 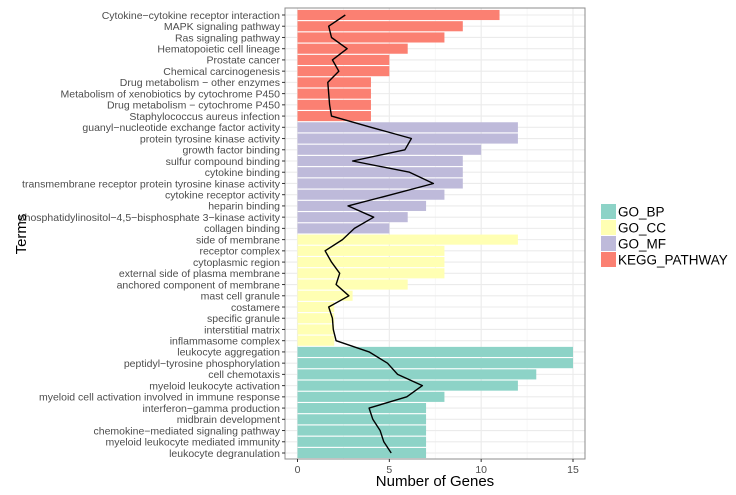 What do you see at coordinates (255, 308) in the screenshot?
I see `y-tick-label: costamere` at bounding box center [255, 308].